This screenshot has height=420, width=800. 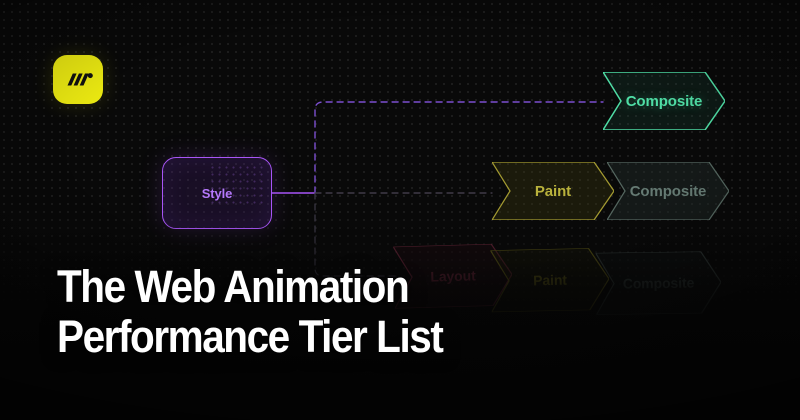 I want to click on node-composite-faded: Composite, so click(x=658, y=283).